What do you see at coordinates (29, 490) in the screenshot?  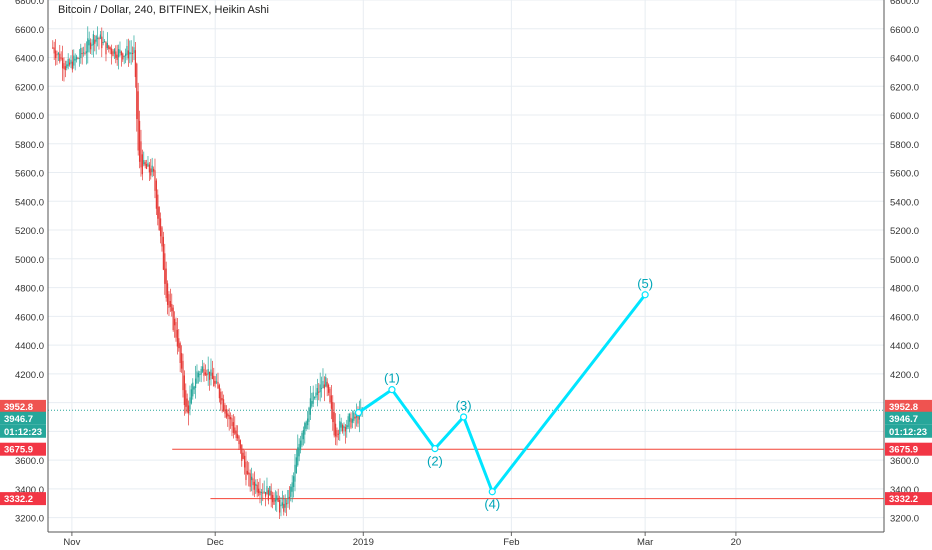 I see `y-tick-label-left: 3400.0` at bounding box center [29, 490].